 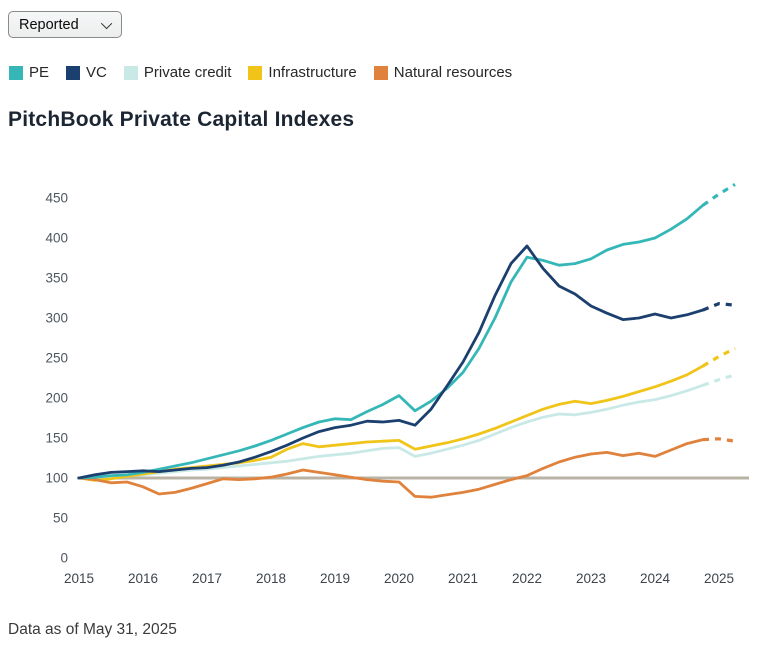 I want to click on y-tick-label: 300, so click(x=56, y=318).